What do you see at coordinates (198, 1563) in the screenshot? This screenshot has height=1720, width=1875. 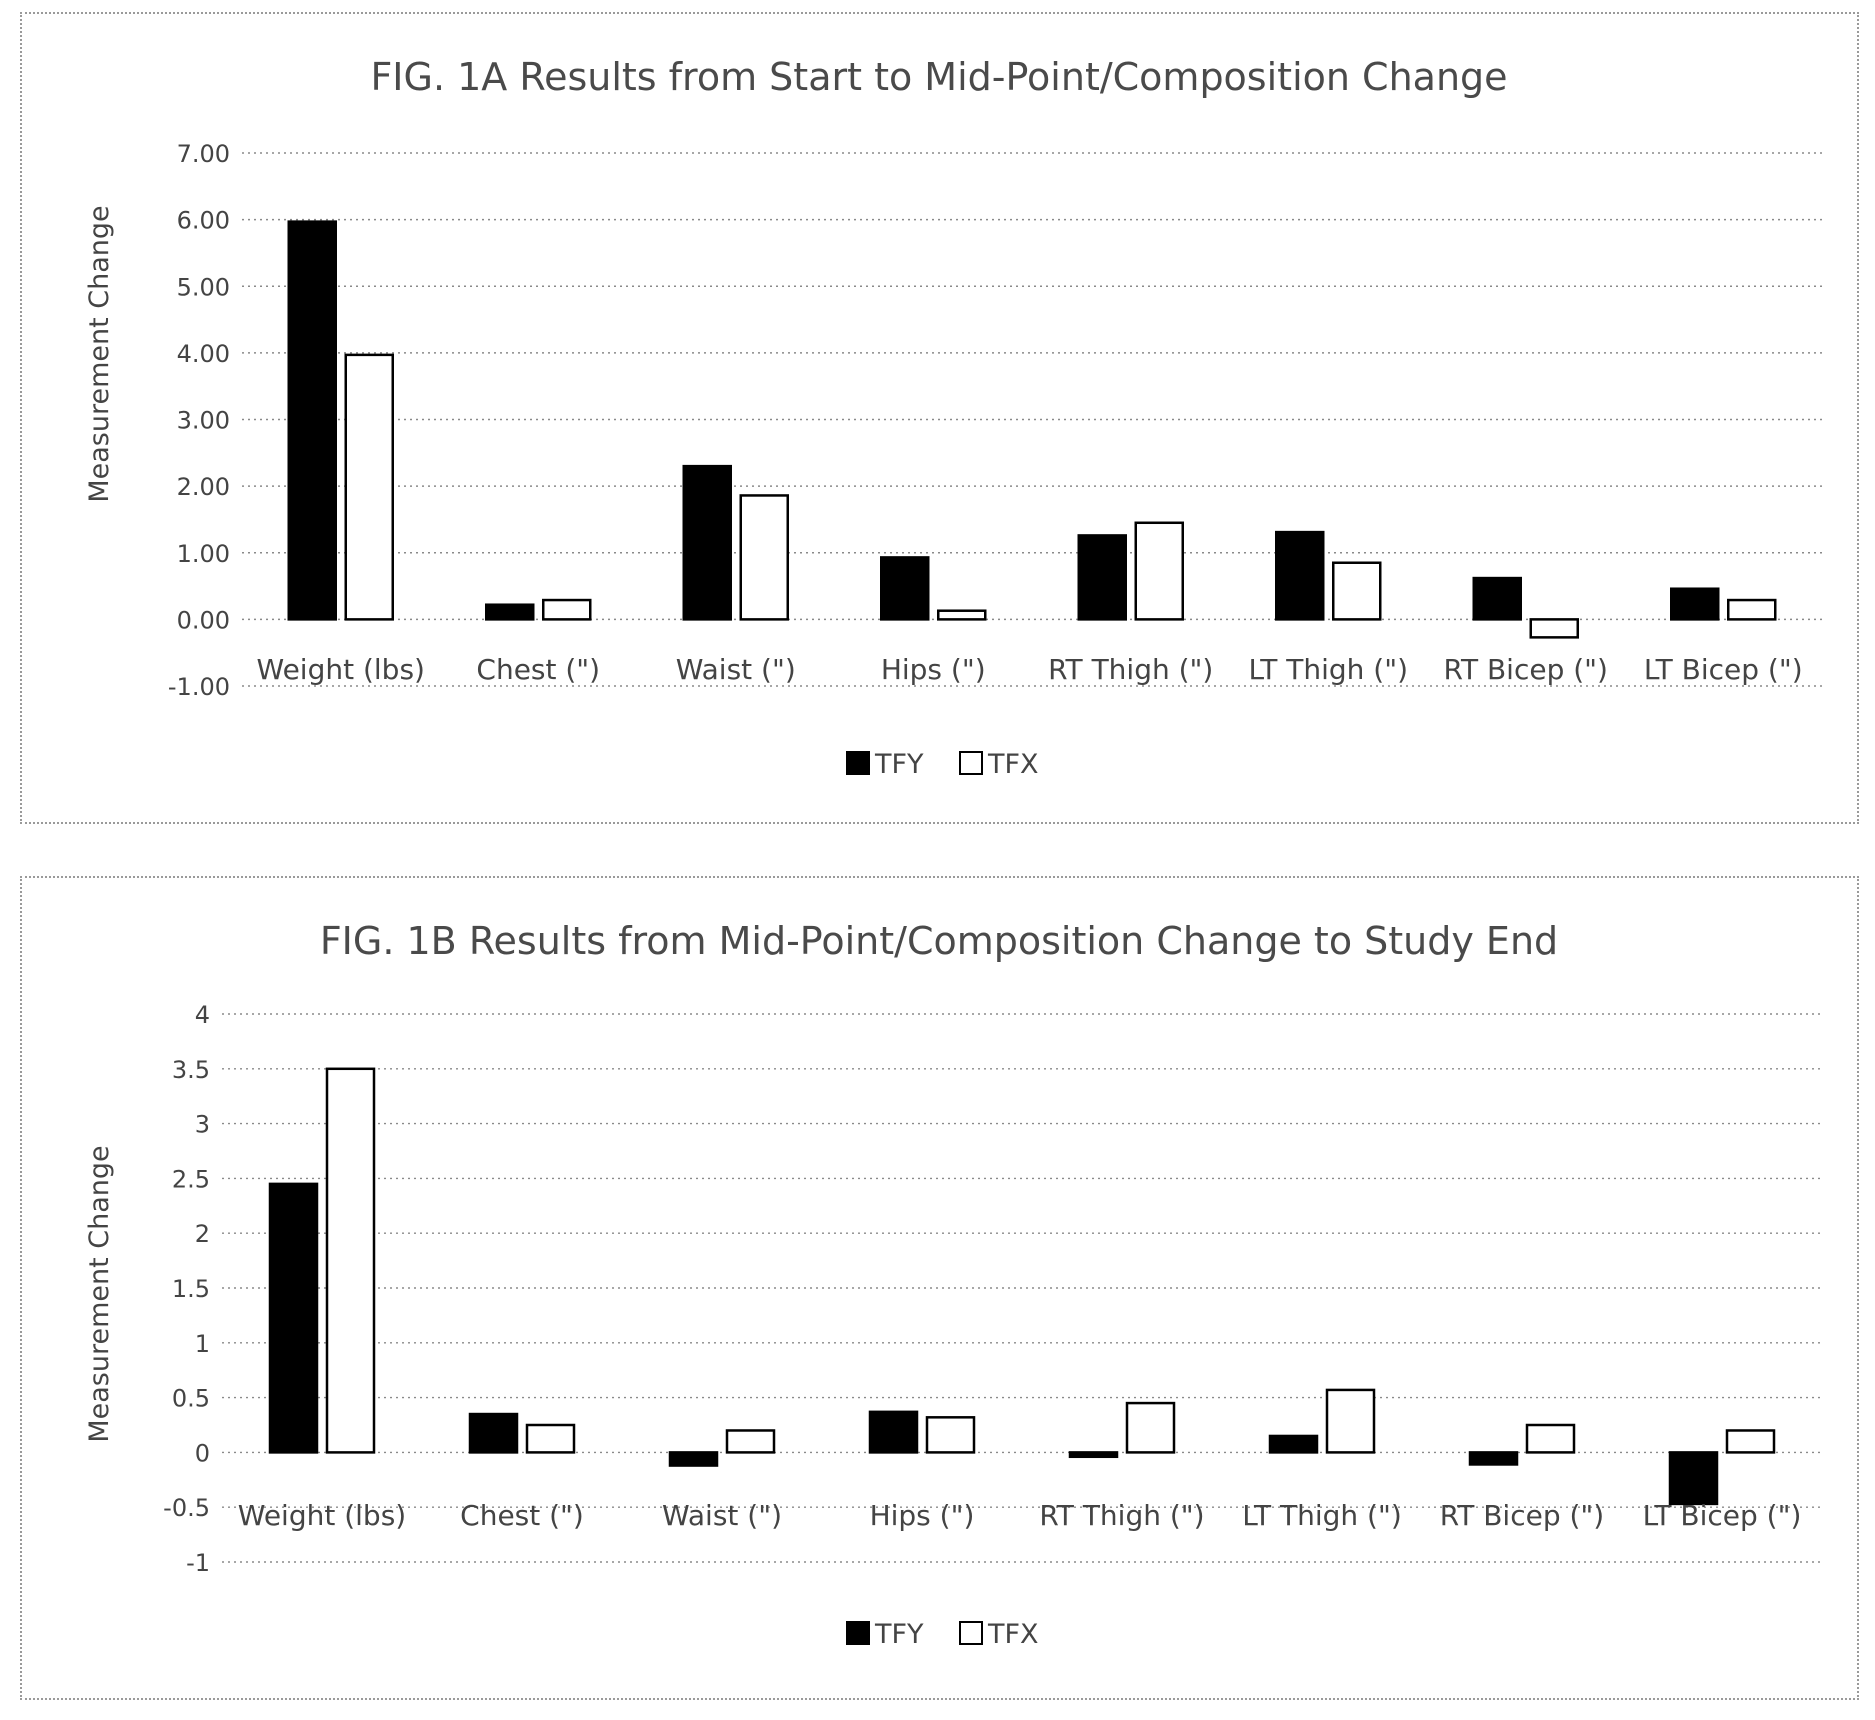 I see `y-tick-label: -1` at bounding box center [198, 1563].